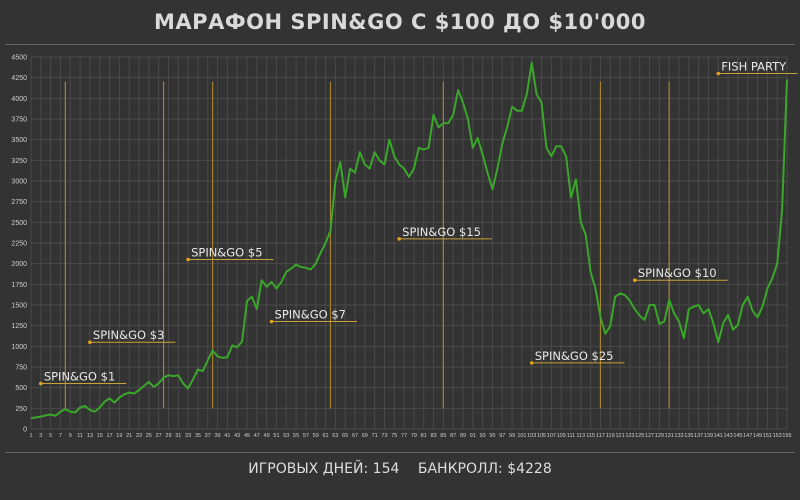 Image resolution: width=800 pixels, height=500 pixels. I want to click on y-tick-label: 1750, so click(19, 285).